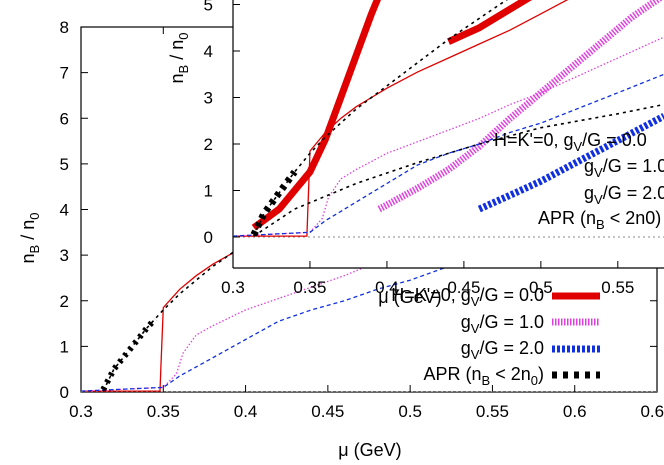  What do you see at coordinates (64, 210) in the screenshot?
I see `main-y-tick-label: 4` at bounding box center [64, 210].